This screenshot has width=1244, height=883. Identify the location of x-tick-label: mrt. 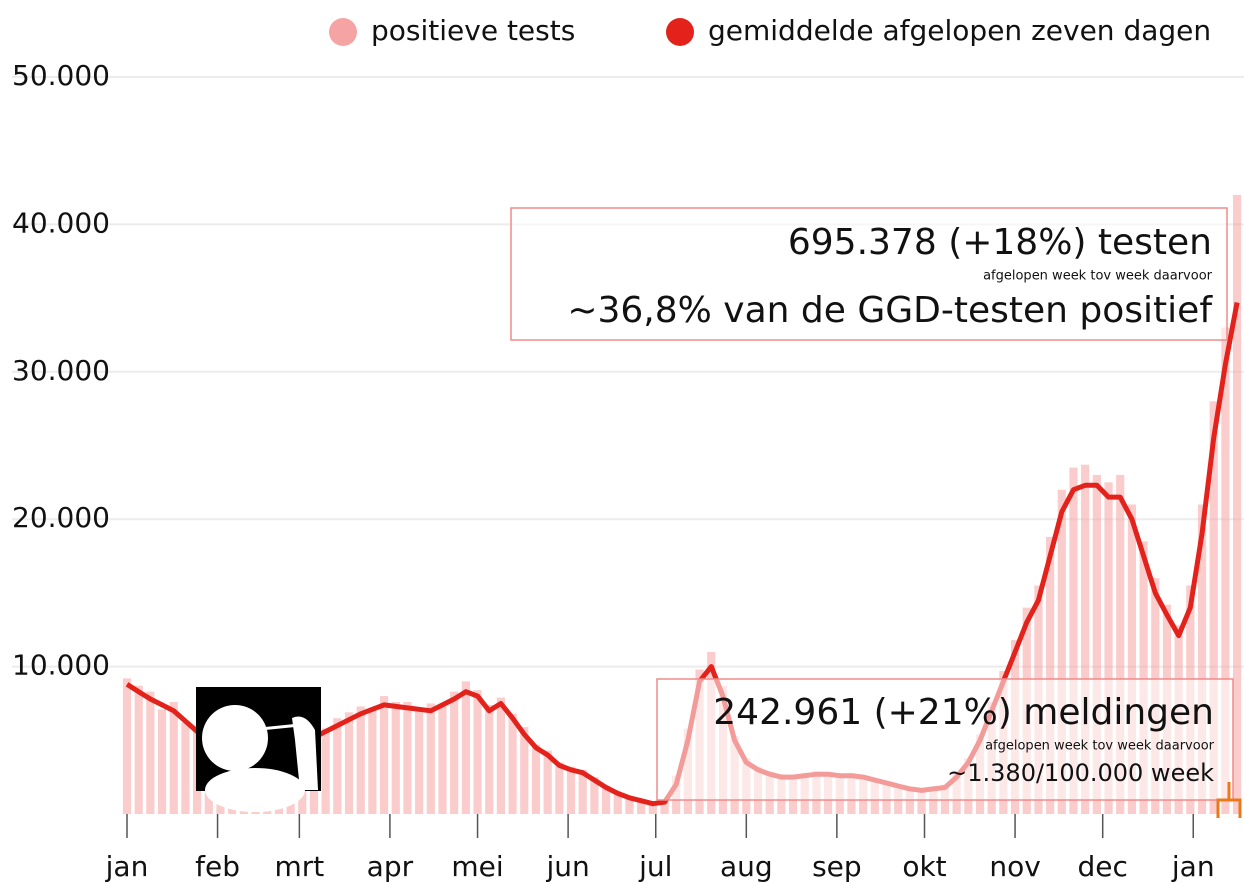
(299, 866).